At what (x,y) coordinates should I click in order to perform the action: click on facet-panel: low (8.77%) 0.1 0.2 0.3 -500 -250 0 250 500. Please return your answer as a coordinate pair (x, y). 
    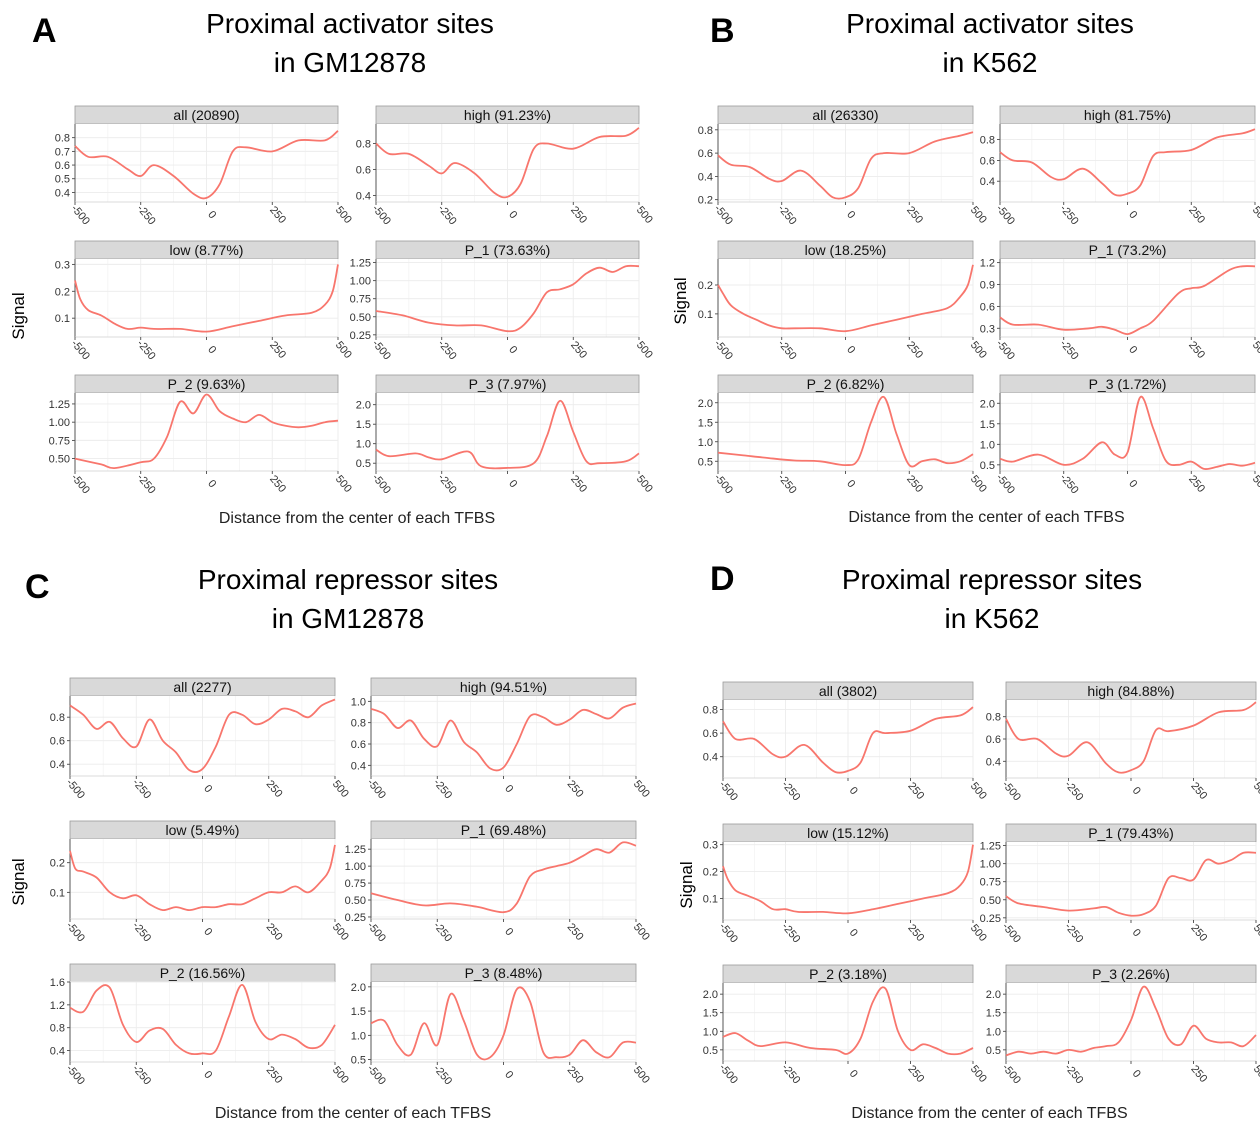
    Looking at the image, I should click on (204, 301).